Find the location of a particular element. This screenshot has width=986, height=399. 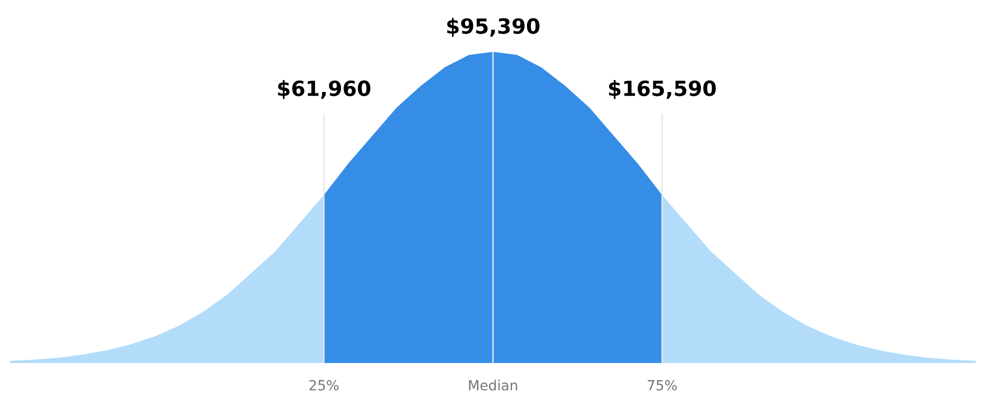

annotation: $165,590 is located at coordinates (662, 89).